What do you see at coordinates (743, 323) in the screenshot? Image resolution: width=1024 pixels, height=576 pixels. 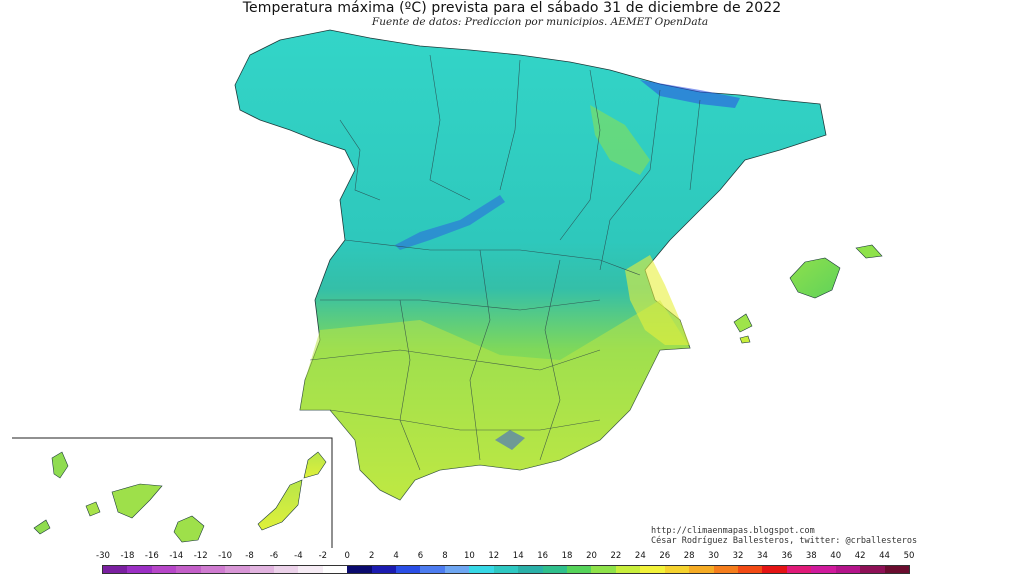 I see `ibiza-island` at bounding box center [743, 323].